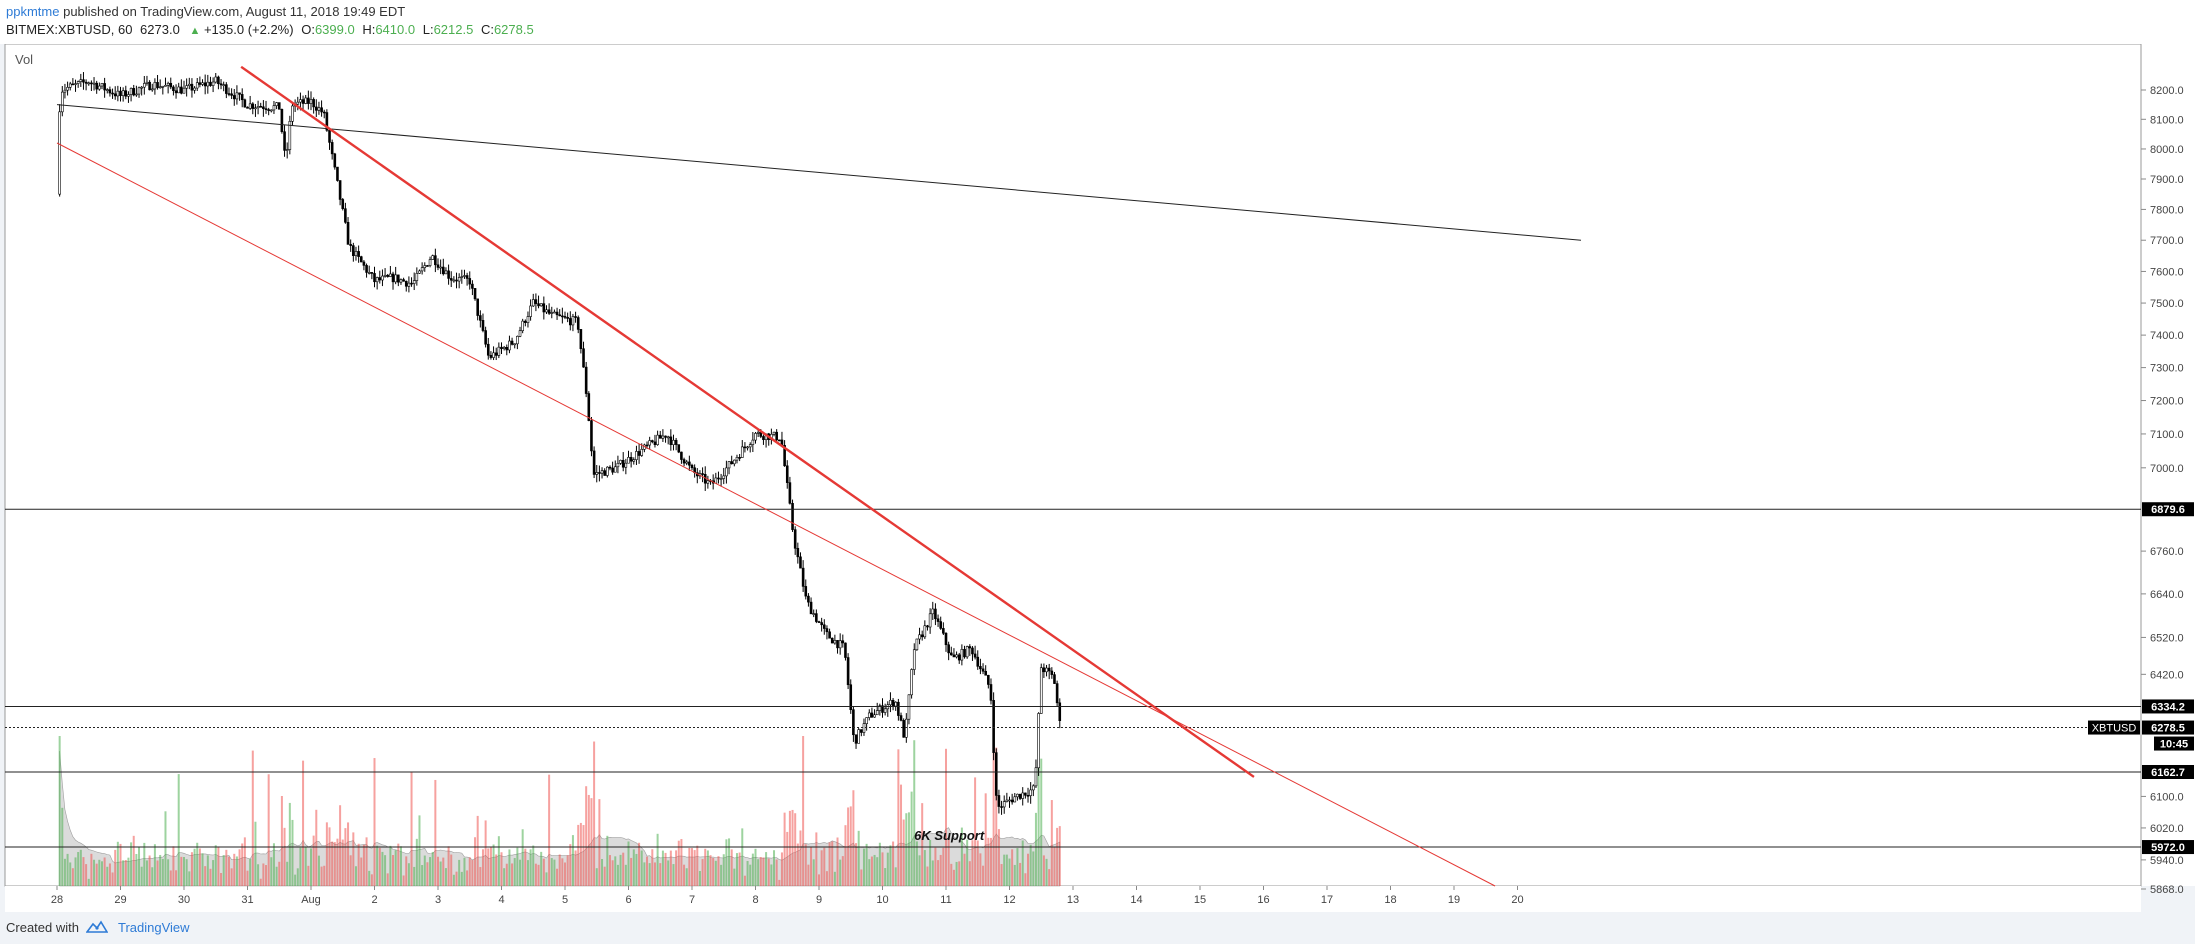 This screenshot has width=2195, height=944. Describe the element at coordinates (195, 31) in the screenshot. I see `arrow-up-icon: ▲` at that location.